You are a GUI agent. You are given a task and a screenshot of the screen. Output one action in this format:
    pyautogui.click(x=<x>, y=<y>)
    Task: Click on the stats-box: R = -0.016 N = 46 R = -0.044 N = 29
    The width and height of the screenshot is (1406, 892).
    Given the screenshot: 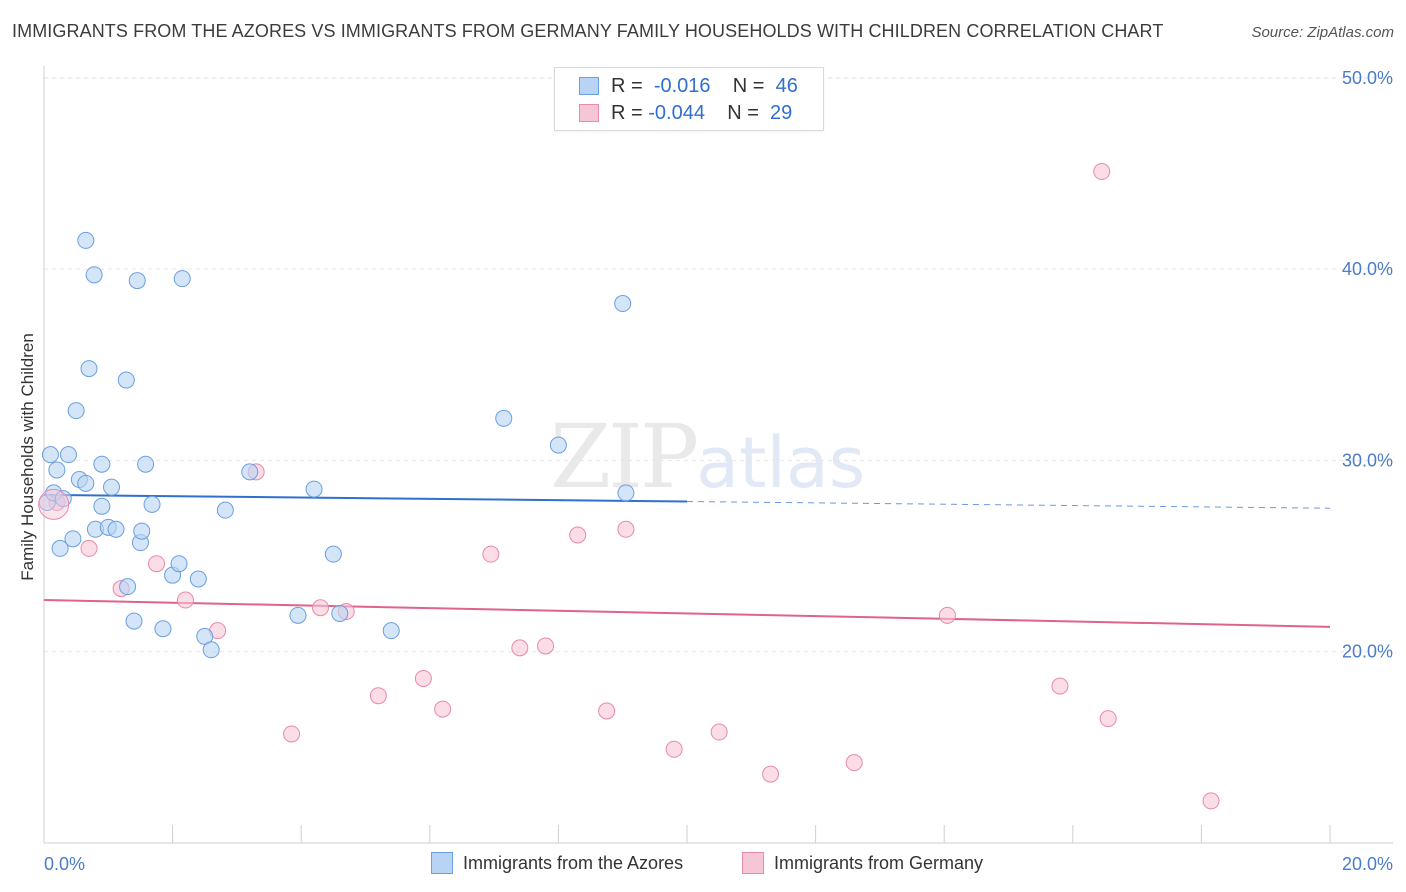 What is the action you would take?
    pyautogui.click(x=689, y=99)
    